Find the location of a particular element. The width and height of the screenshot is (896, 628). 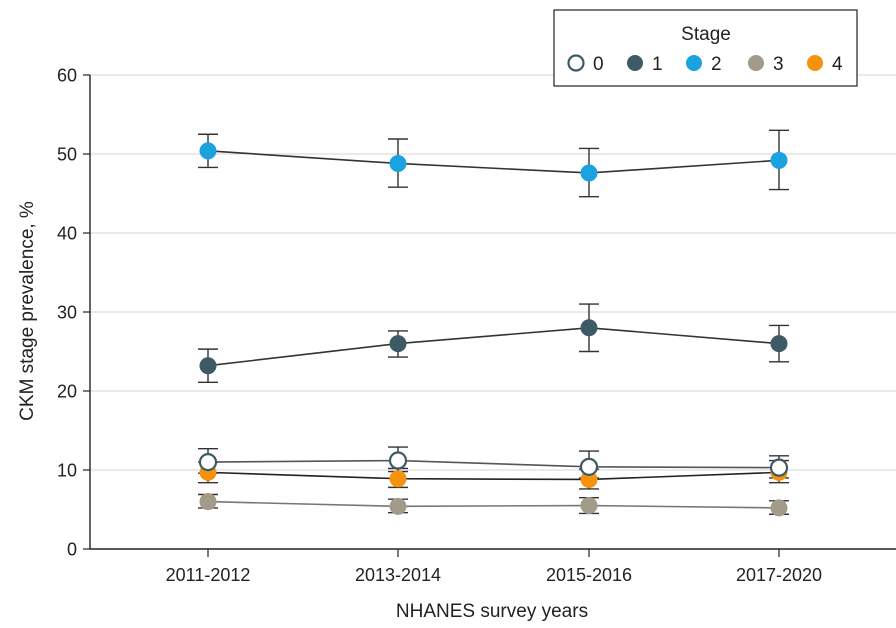

x-tick-label: 2017-2020 is located at coordinates (779, 575).